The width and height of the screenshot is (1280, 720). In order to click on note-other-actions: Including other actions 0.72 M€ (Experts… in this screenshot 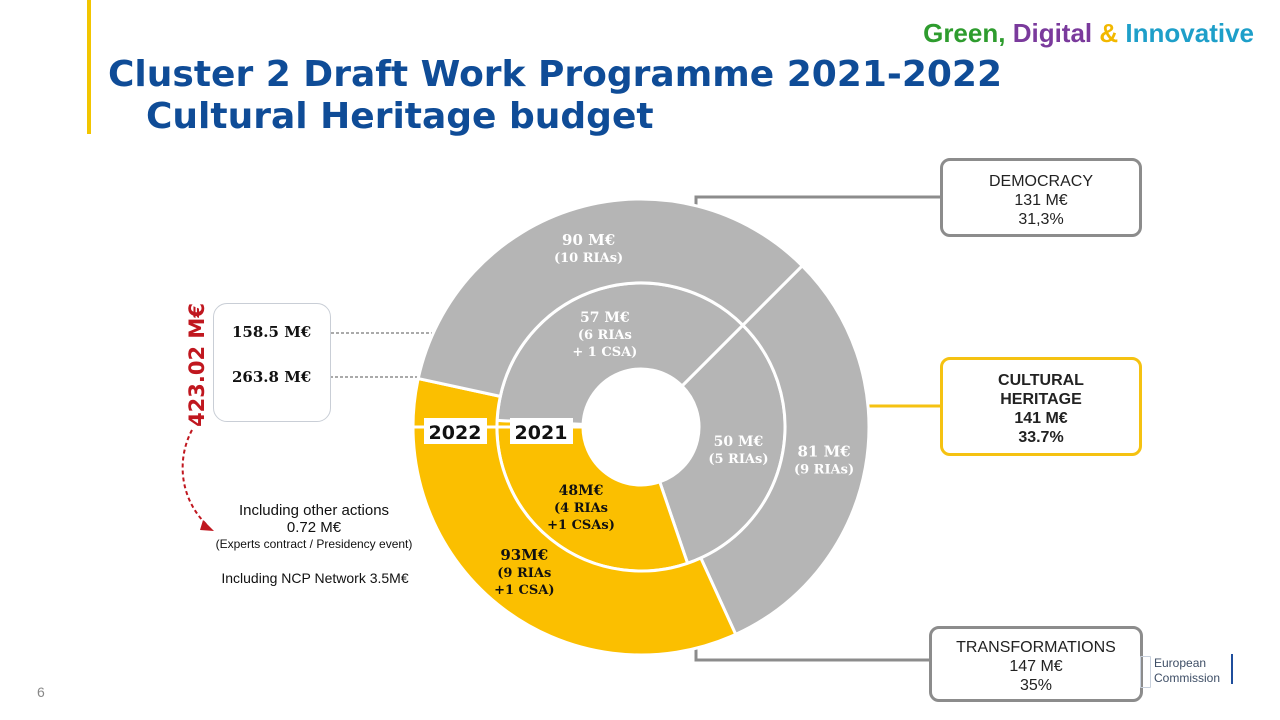, I will do `click(314, 527)`.